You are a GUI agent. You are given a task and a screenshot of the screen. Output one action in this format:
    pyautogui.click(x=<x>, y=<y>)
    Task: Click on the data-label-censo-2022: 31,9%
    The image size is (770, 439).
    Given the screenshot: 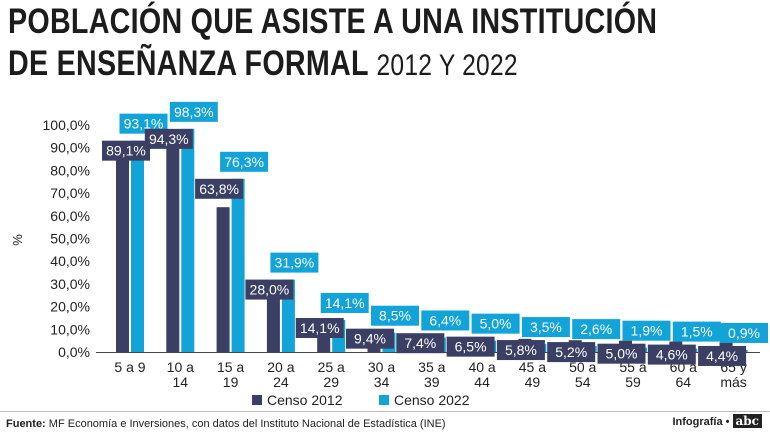 What is the action you would take?
    pyautogui.click(x=295, y=263)
    